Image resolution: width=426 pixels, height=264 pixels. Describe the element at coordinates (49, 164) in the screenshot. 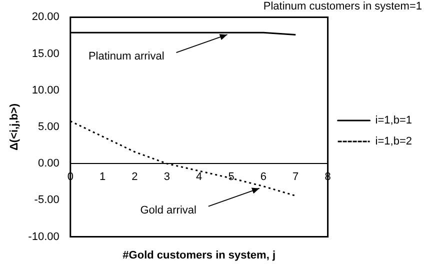

I see `y-tick-label: 0.00` at that location.